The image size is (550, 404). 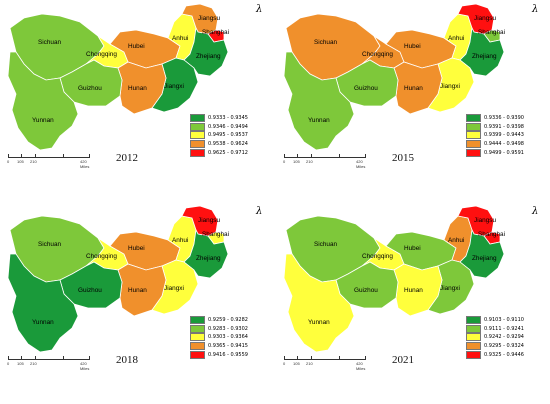 I want to click on legend-label: 0.9242 - 0.9294, so click(x=504, y=337).